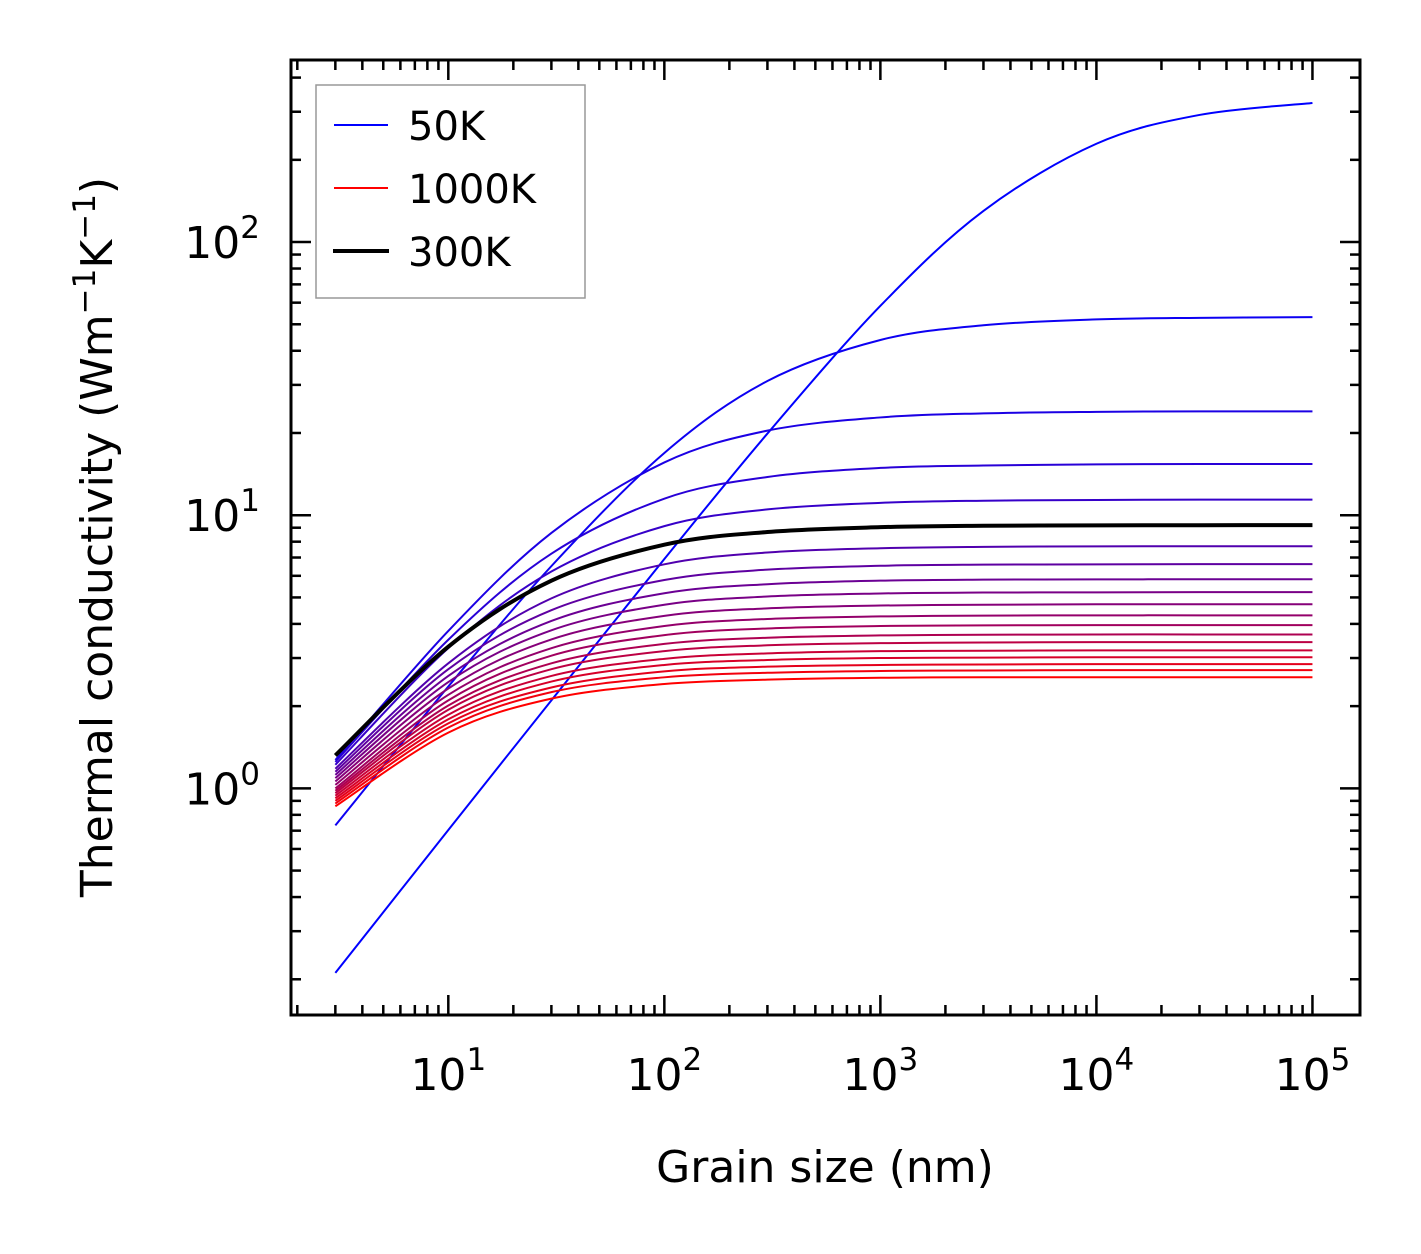 The height and width of the screenshot is (1254, 1421). I want to click on series-line-650k, so click(823, 707).